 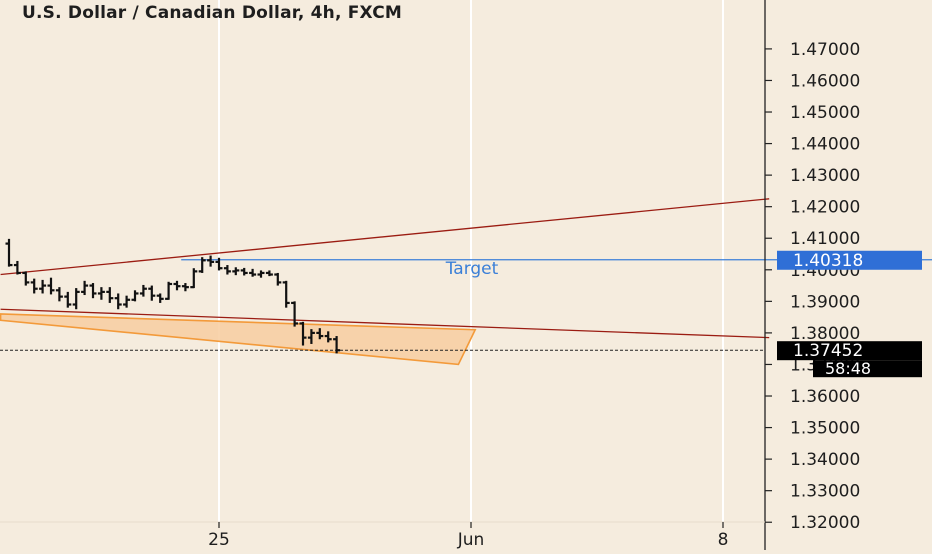 What do you see at coordinates (825, 334) in the screenshot?
I see `price-tick-label: 1.38000` at bounding box center [825, 334].